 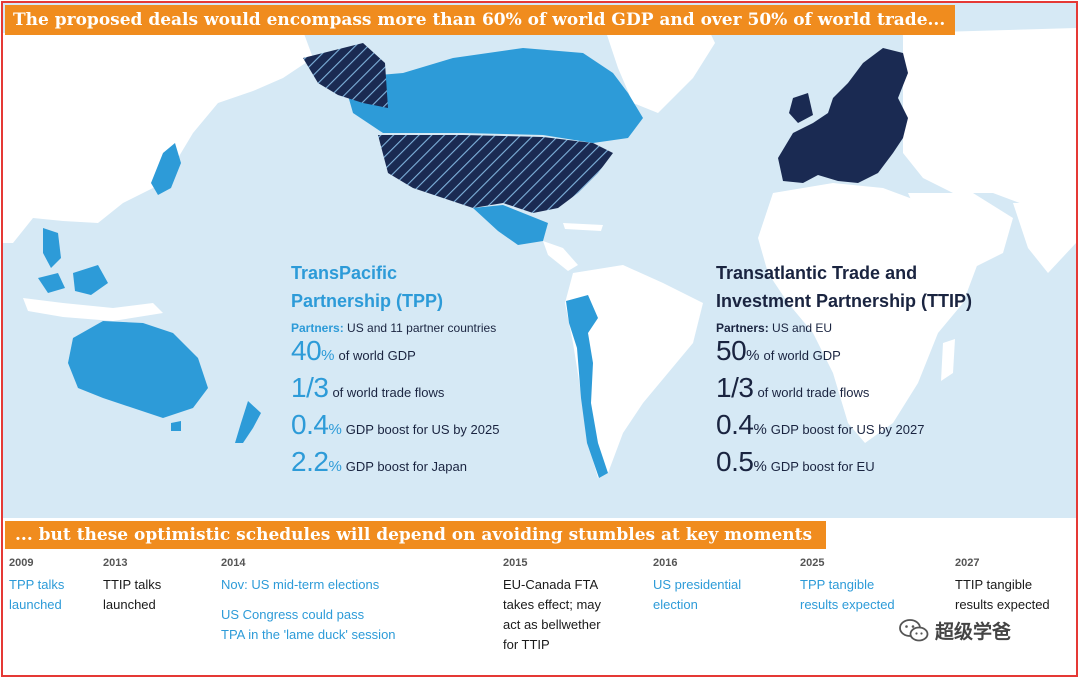 What do you see at coordinates (822, 466) in the screenshot?
I see `ttip-stat-desc: GDP boost for EU` at bounding box center [822, 466].